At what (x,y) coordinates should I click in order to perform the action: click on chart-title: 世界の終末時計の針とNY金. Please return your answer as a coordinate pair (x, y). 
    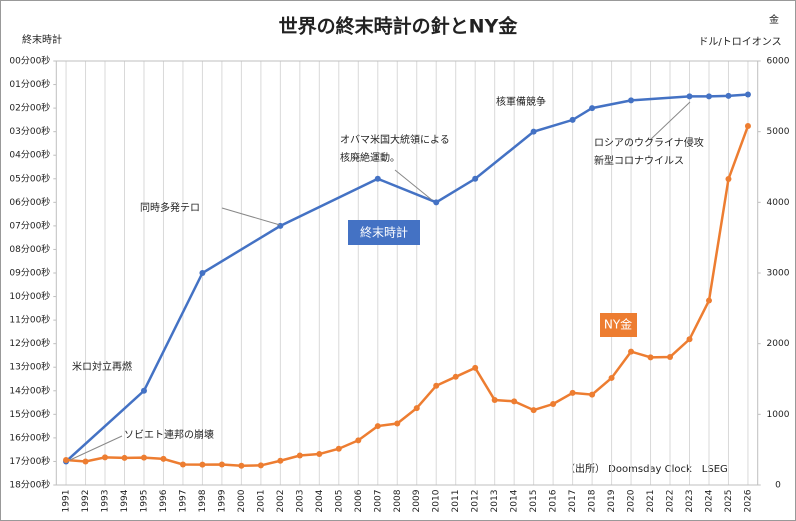
    Looking at the image, I should click on (399, 26).